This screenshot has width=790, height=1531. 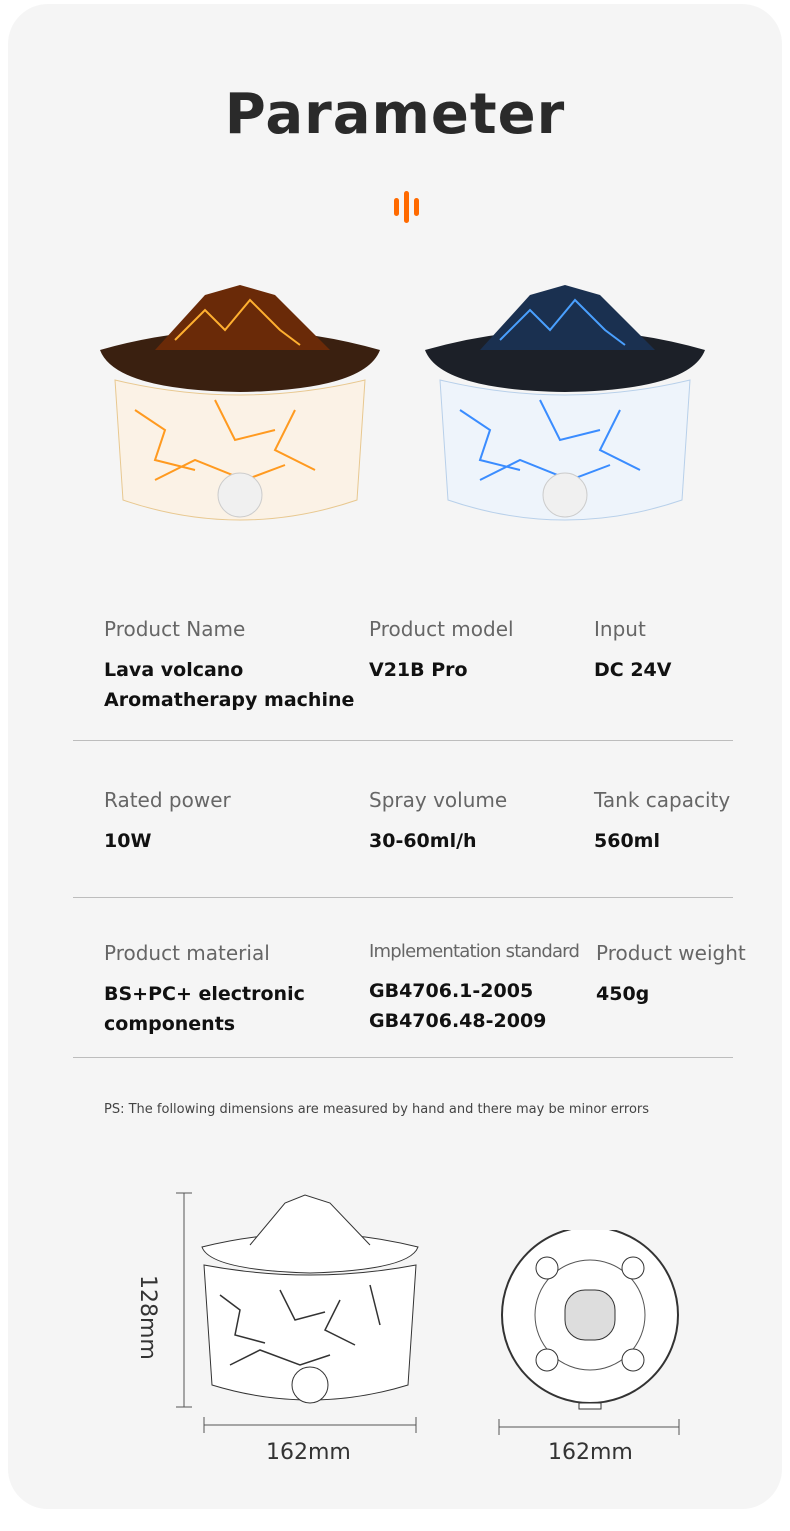 I want to click on spec-tank-capacity: Tank capacity 560ml, so click(x=662, y=820).